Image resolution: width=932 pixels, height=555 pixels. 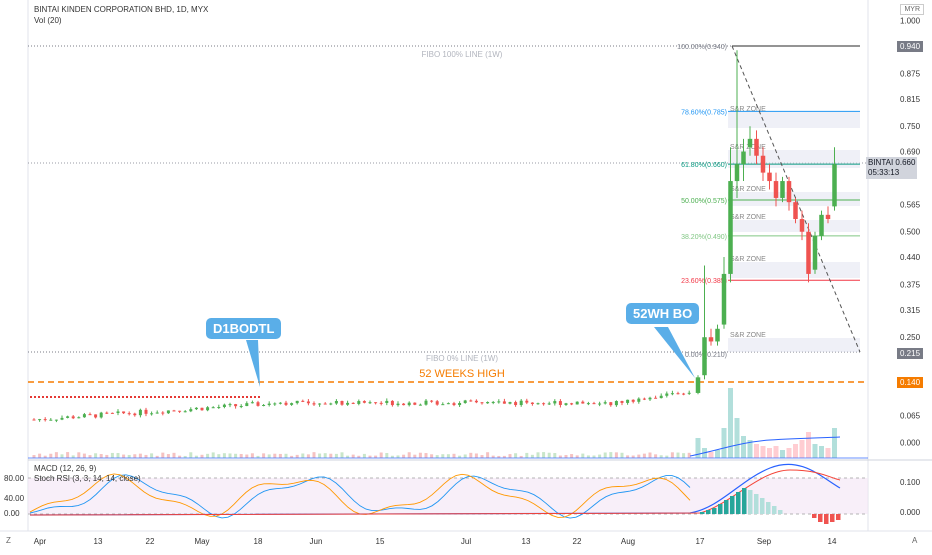 I want to click on macd-legend: MACD (12, 26, 9), so click(x=65, y=468).